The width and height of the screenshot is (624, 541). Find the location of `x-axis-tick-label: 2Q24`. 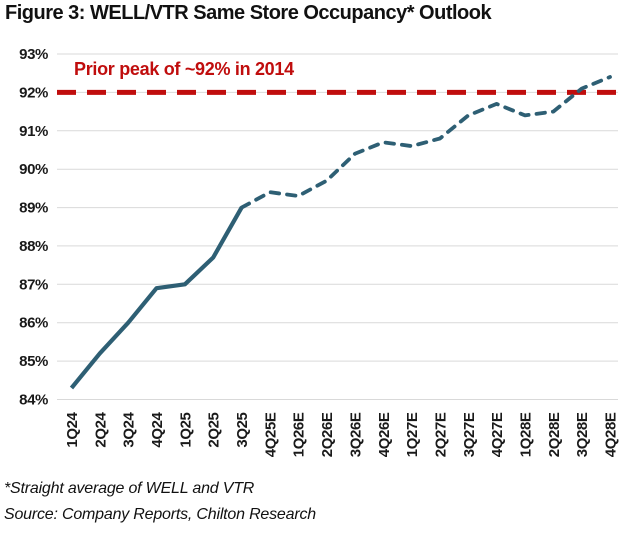

x-axis-tick-label: 2Q24 is located at coordinates (100, 429).